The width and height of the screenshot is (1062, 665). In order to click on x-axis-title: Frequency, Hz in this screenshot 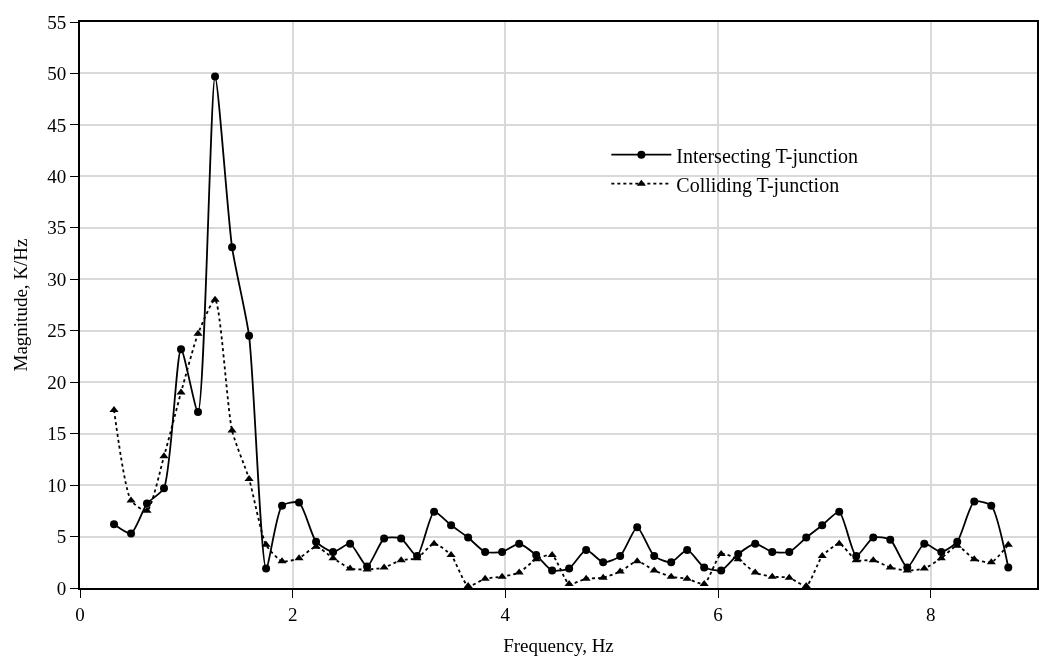, I will do `click(558, 646)`.